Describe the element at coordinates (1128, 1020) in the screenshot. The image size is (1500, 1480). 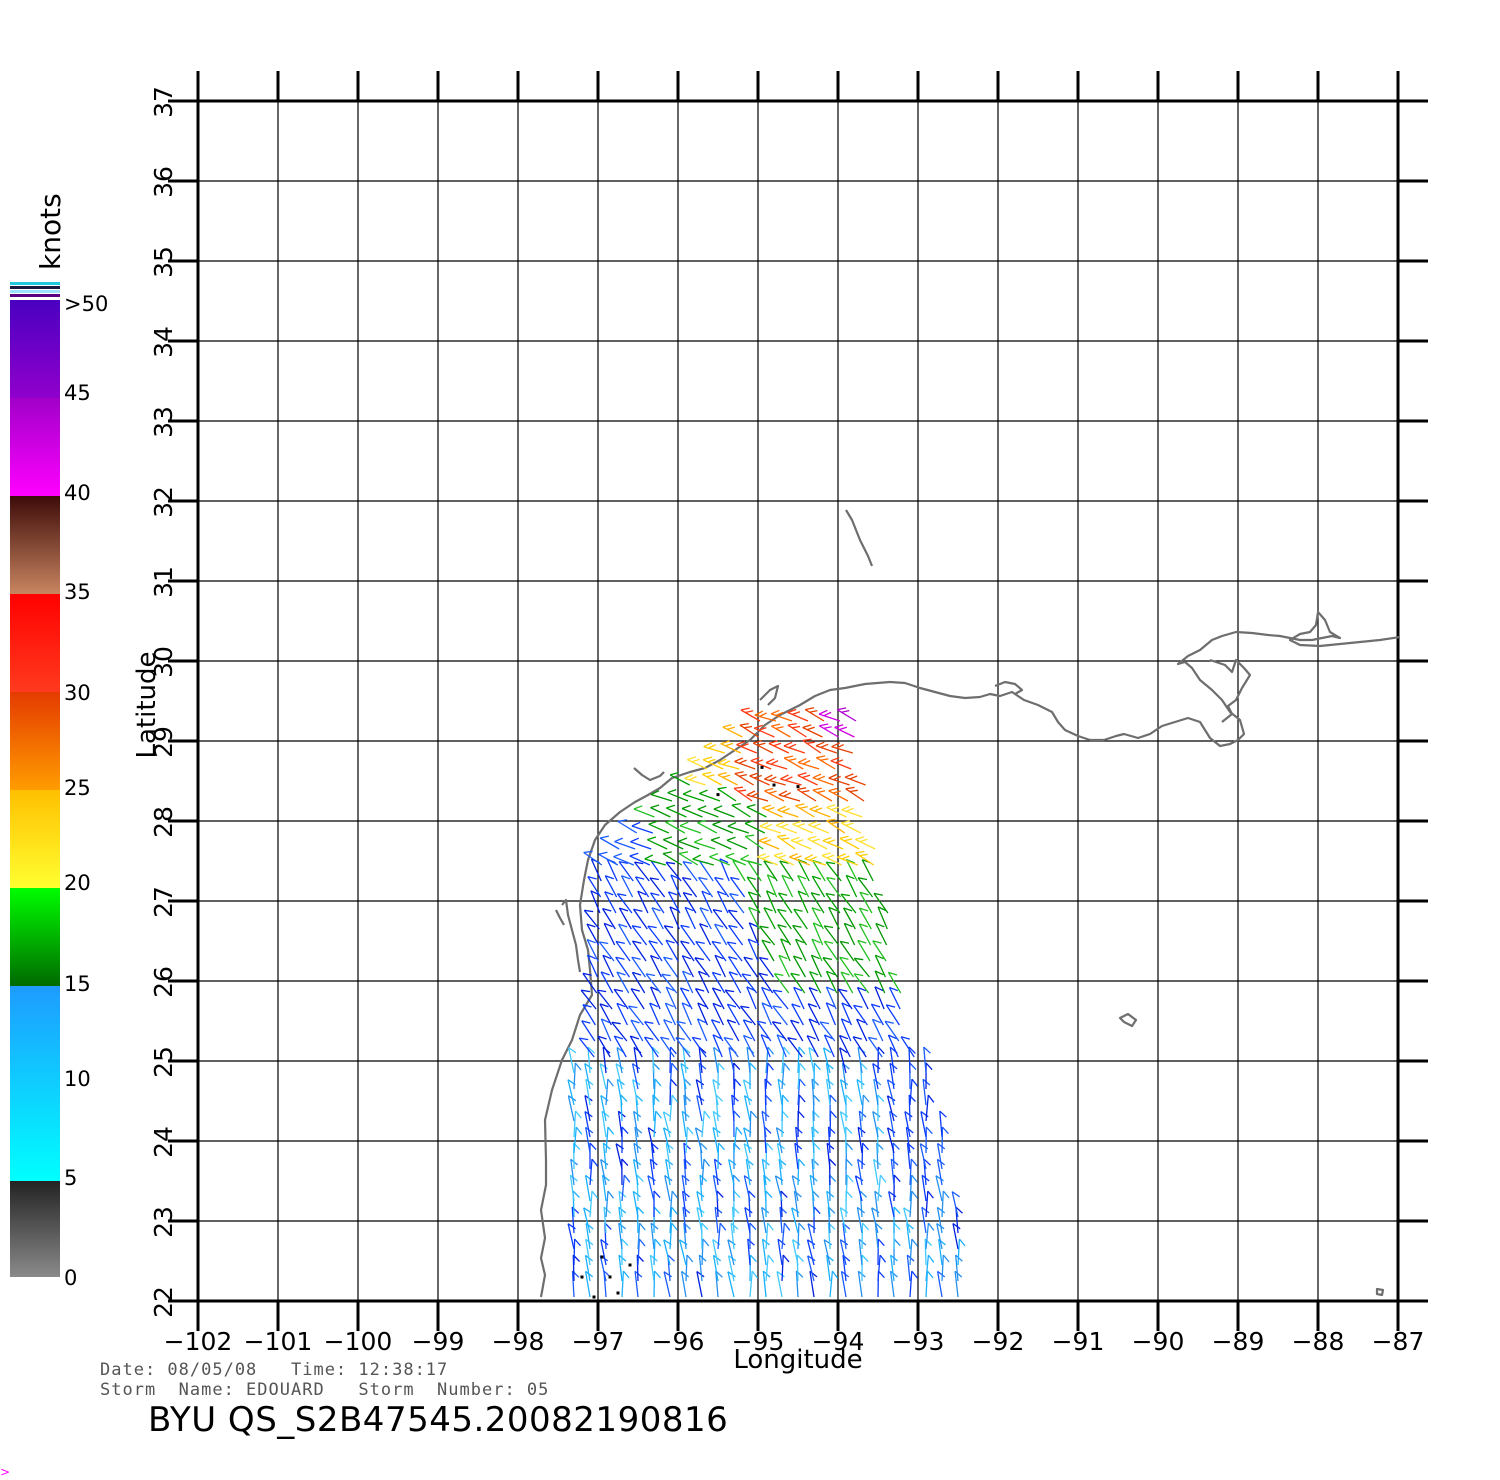
I see `reef-island` at that location.